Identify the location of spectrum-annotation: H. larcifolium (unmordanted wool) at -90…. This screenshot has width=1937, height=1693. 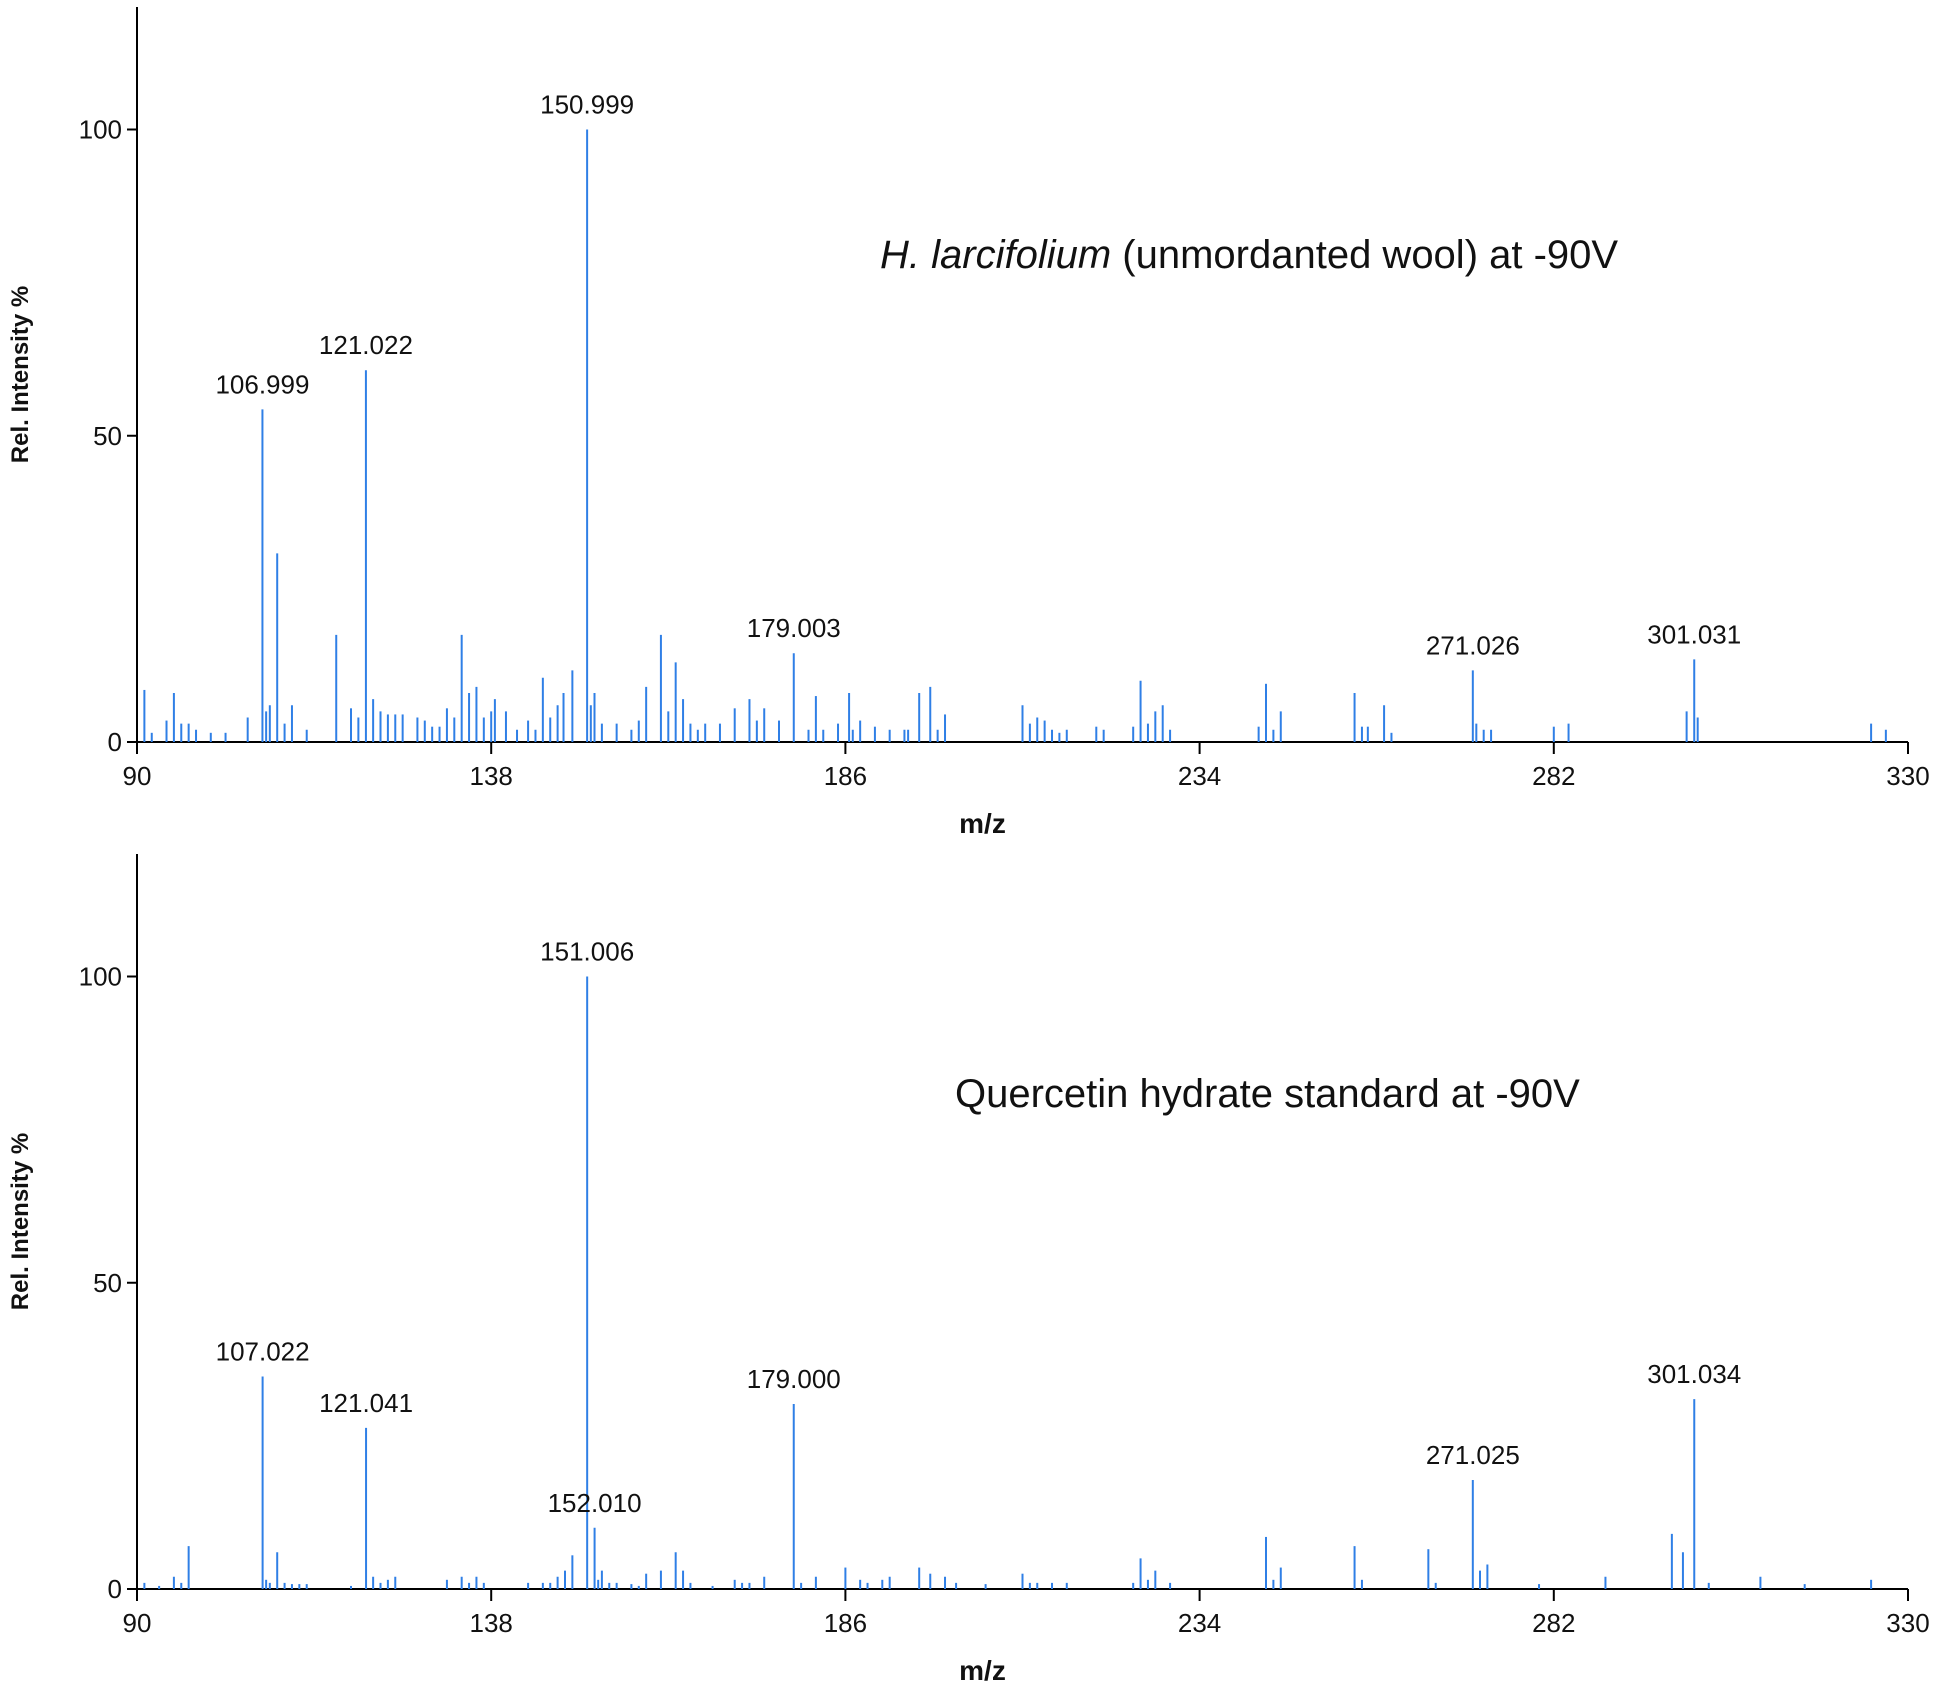
(1249, 255).